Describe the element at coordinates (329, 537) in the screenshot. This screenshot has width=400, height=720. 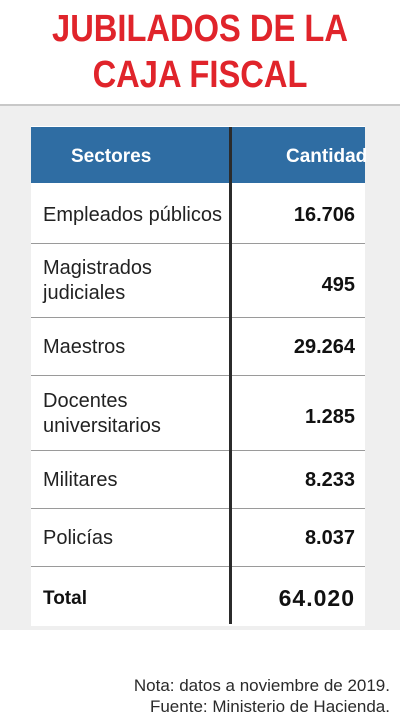
I see `sector-value: 8.037` at that location.